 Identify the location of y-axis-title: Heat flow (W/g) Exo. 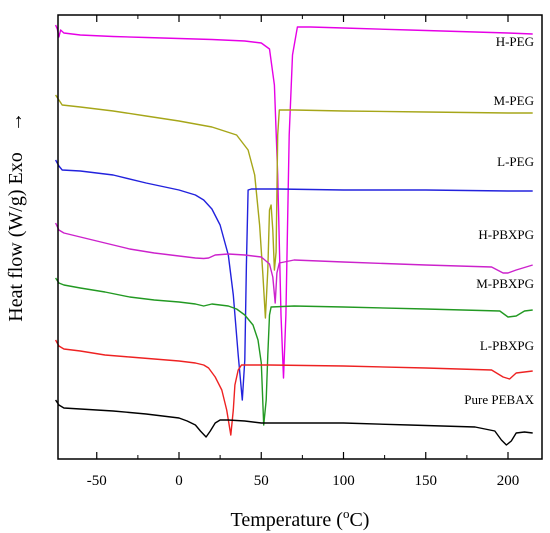
(16, 236).